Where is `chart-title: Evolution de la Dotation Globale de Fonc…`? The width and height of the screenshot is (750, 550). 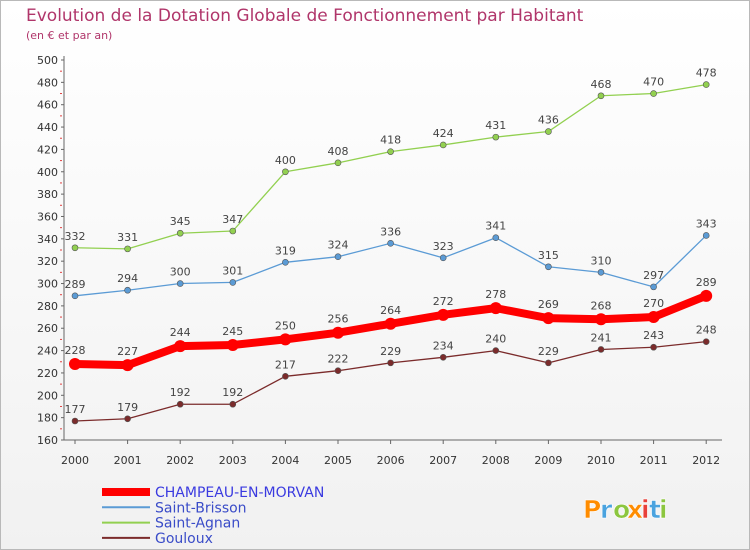
chart-title: Evolution de la Dotation Globale de Fonc… is located at coordinates (305, 16).